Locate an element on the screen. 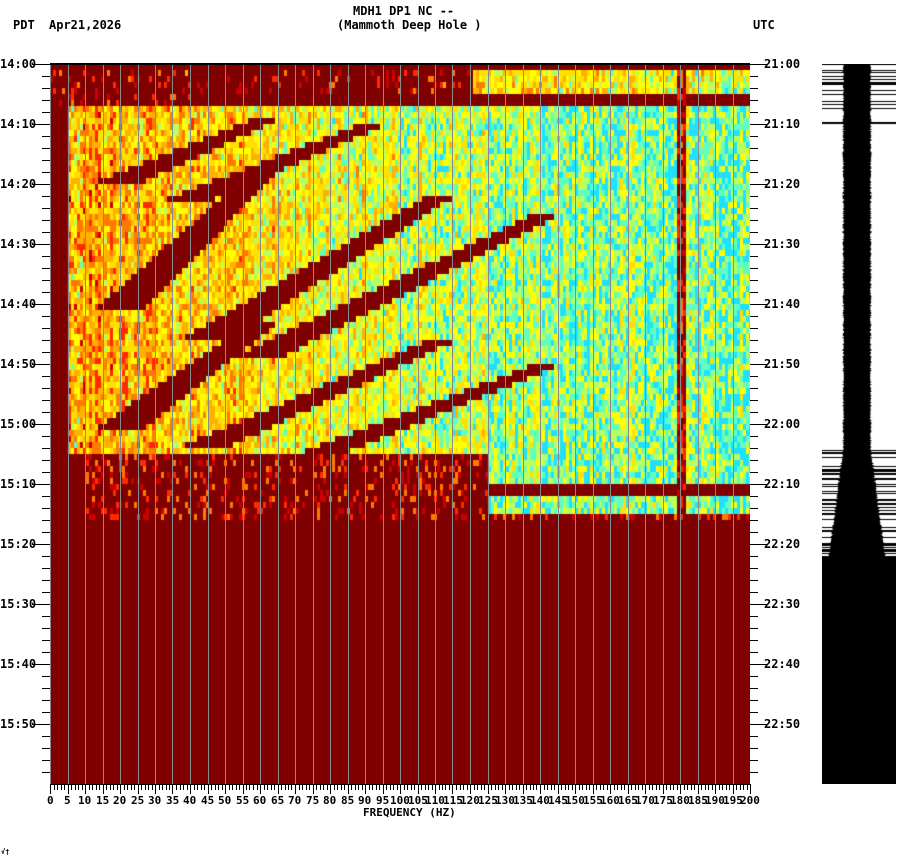 Image resolution: width=902 pixels, height=864 pixels. x-tick-label: 85 is located at coordinates (348, 800).